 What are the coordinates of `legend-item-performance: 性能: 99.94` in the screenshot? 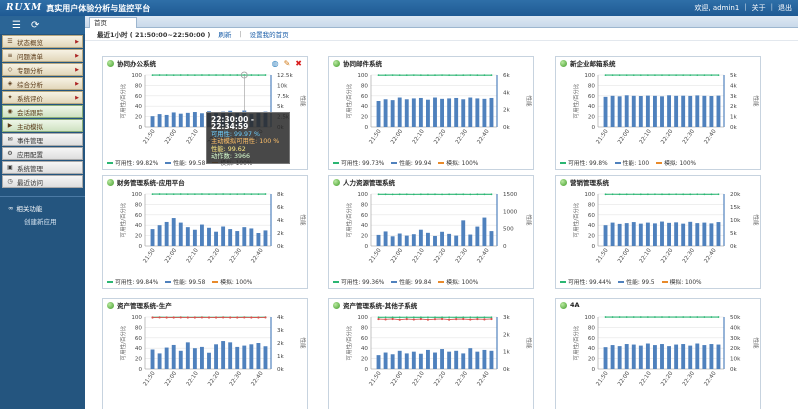 It's located at (411, 162).